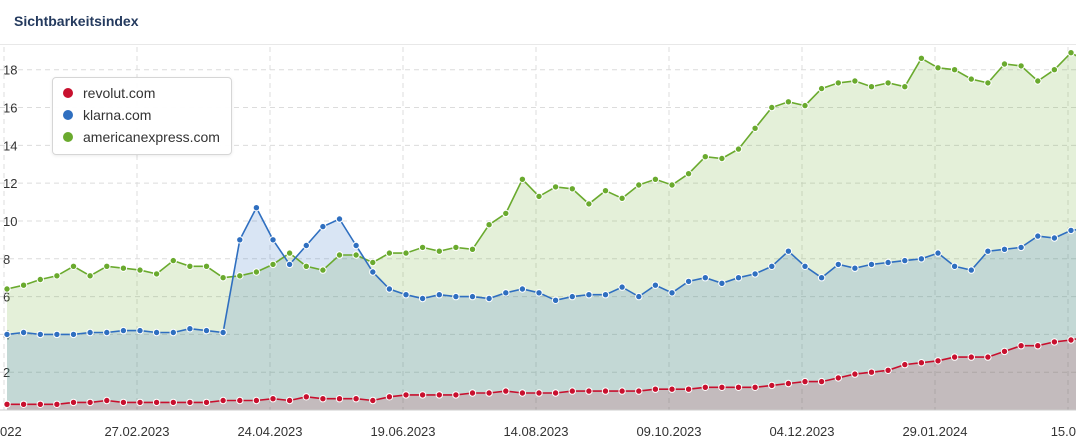 This screenshot has width=1076, height=442. I want to click on legend-item-americanexpress: americanexpress.com, so click(141, 137).